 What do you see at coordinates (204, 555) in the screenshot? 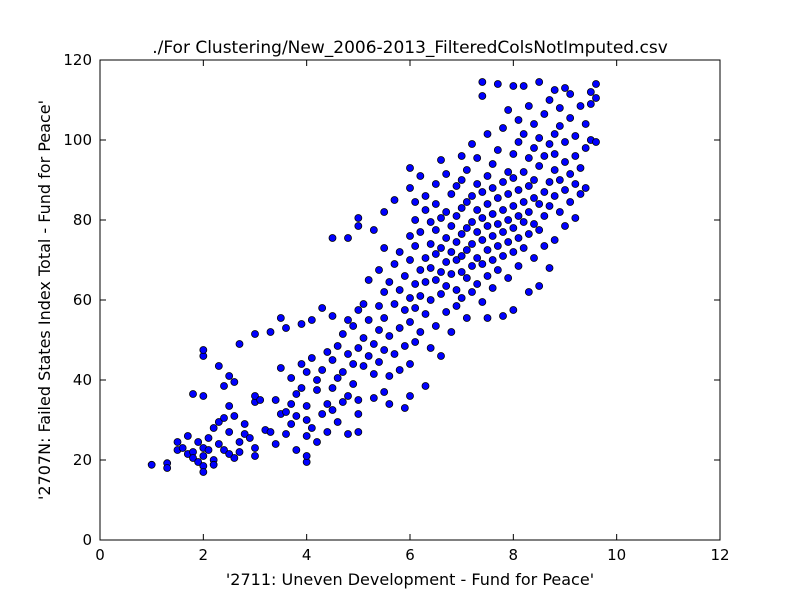
I see `x-tick-label: 2` at bounding box center [204, 555].